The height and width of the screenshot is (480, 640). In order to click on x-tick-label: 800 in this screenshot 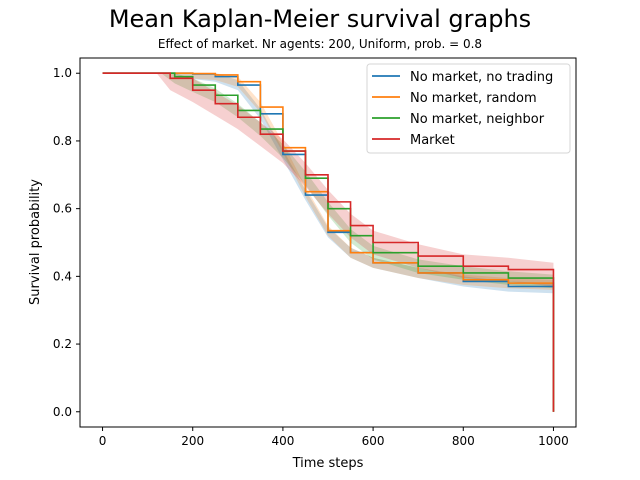, I will do `click(463, 441)`.